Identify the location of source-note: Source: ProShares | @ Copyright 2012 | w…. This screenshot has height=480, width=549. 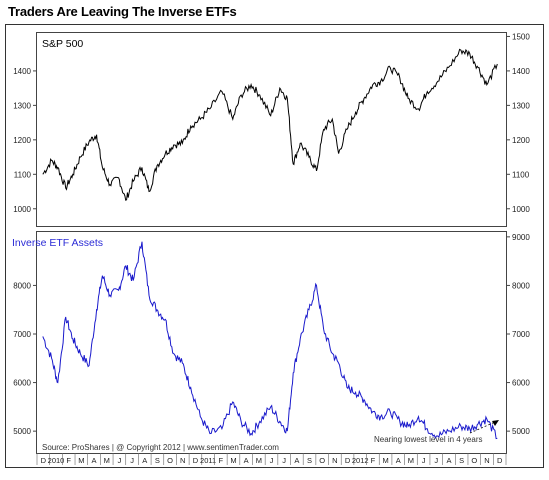
(160, 447).